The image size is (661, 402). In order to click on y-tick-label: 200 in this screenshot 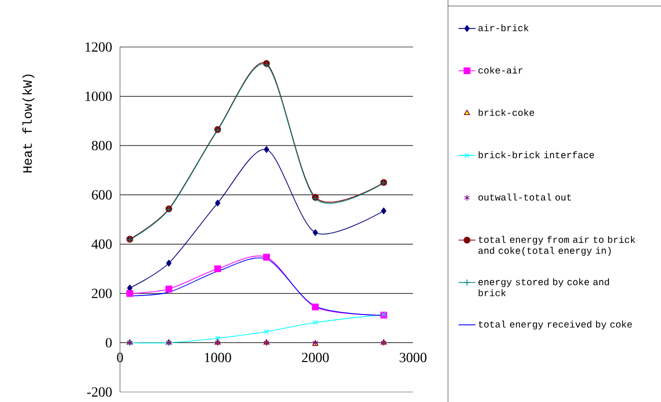, I will do `click(102, 293)`.